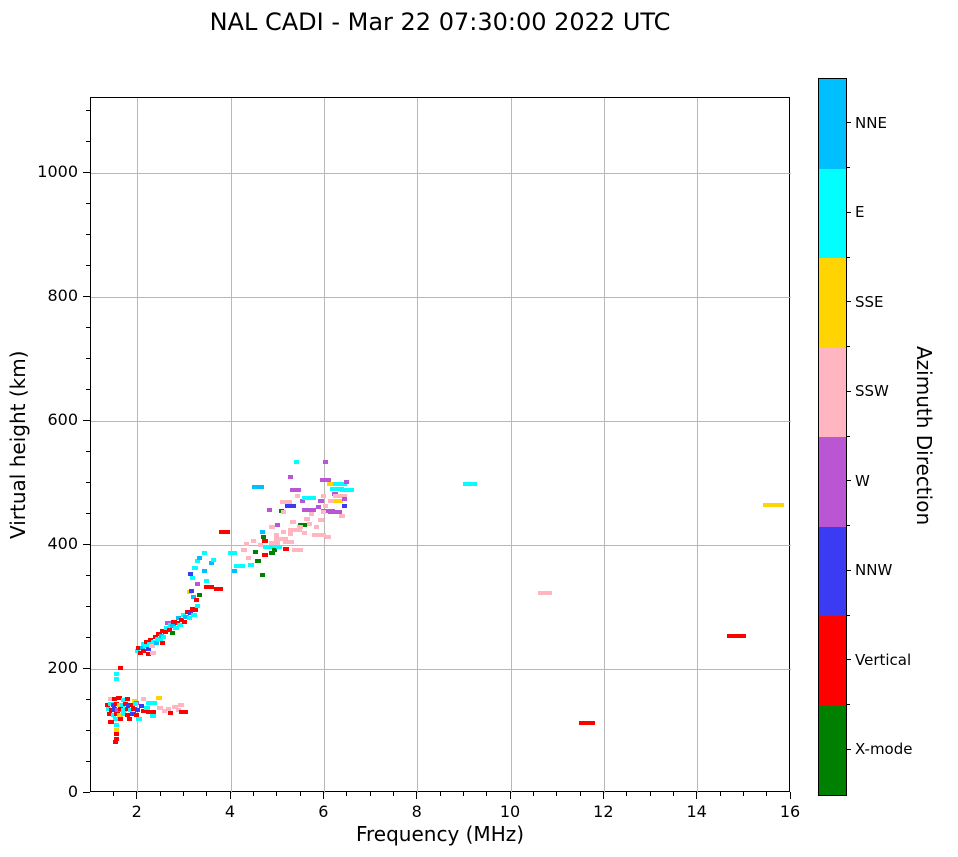  What do you see at coordinates (832, 303) in the screenshot?
I see `colorbar-segment-SSE` at bounding box center [832, 303].